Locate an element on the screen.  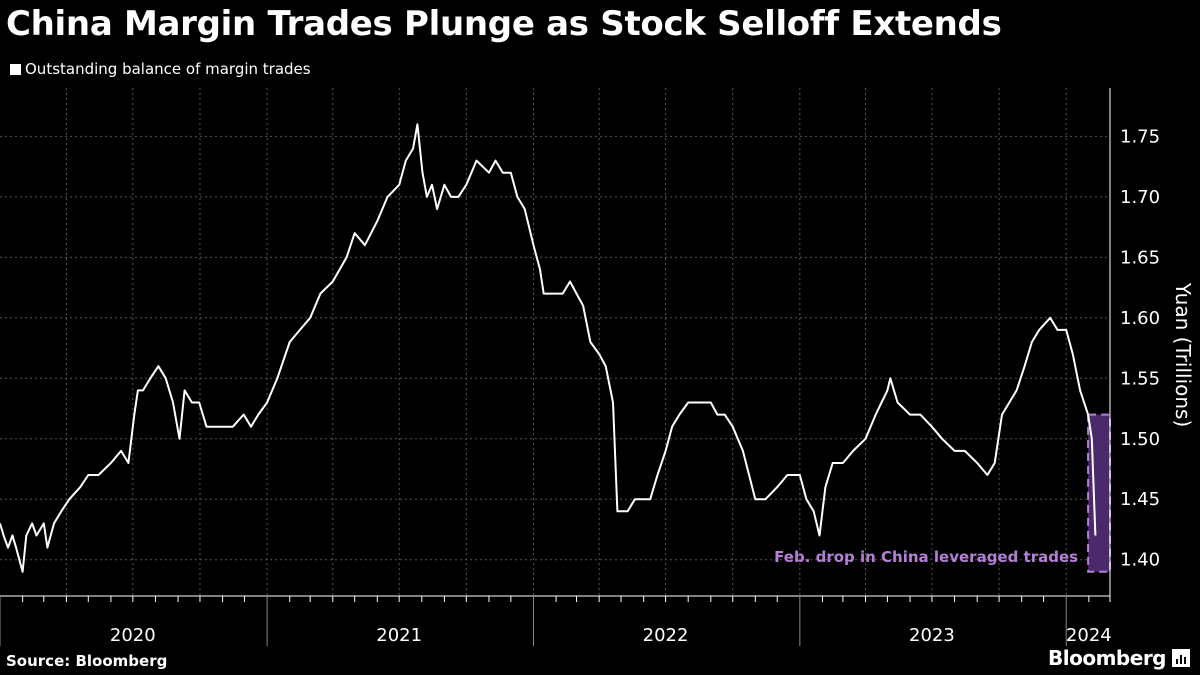
x-year-label: 2020 is located at coordinates (133, 635).